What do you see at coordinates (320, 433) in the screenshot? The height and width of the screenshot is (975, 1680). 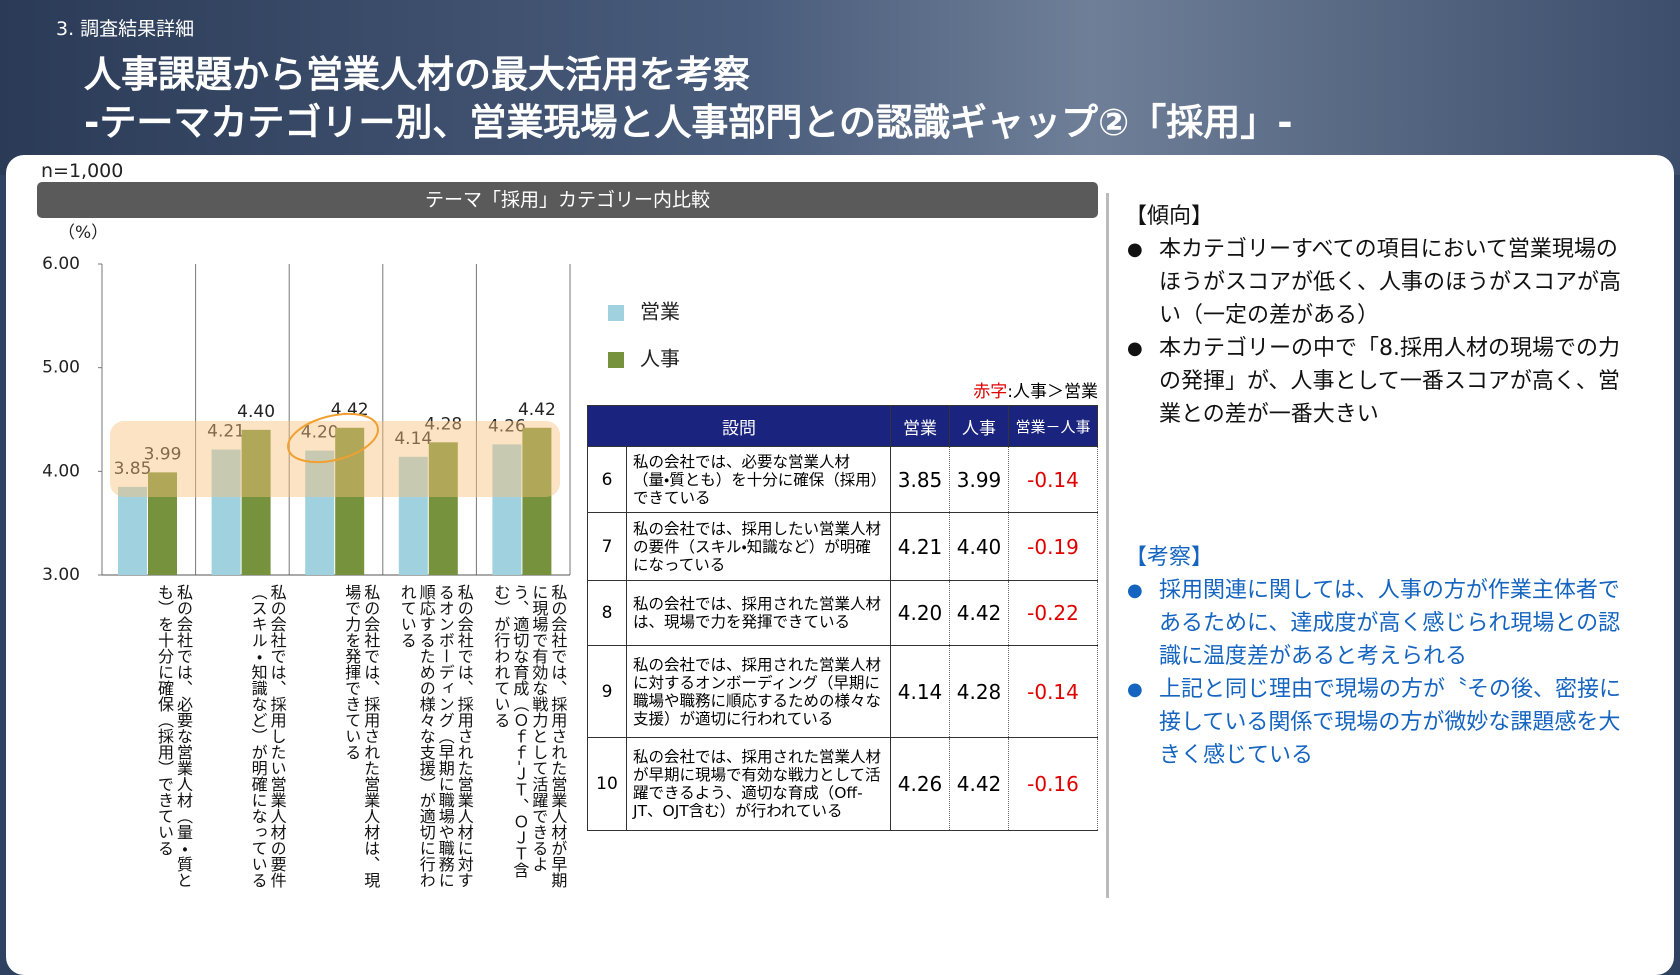 I see `data-label: 4.20` at bounding box center [320, 433].